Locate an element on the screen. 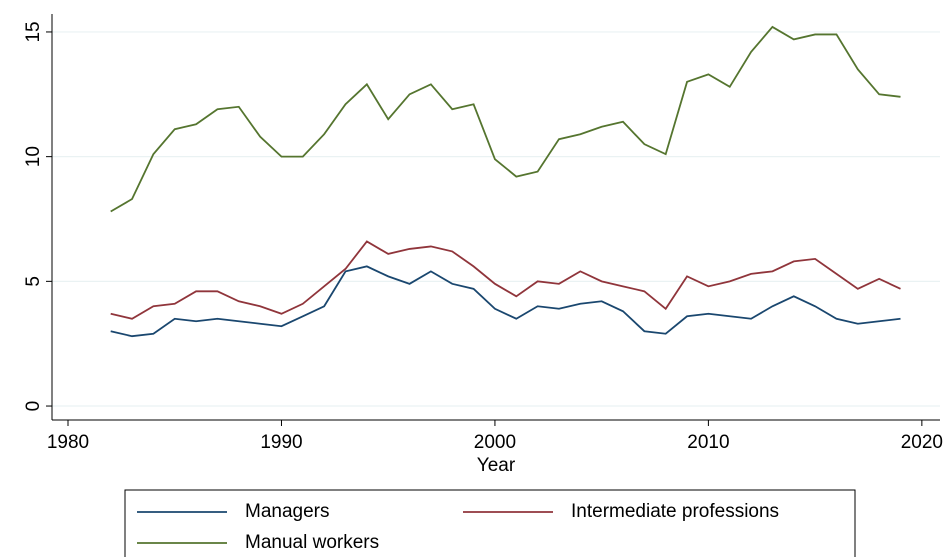 The image size is (951, 557). x-axis-label: Year is located at coordinates (496, 465).